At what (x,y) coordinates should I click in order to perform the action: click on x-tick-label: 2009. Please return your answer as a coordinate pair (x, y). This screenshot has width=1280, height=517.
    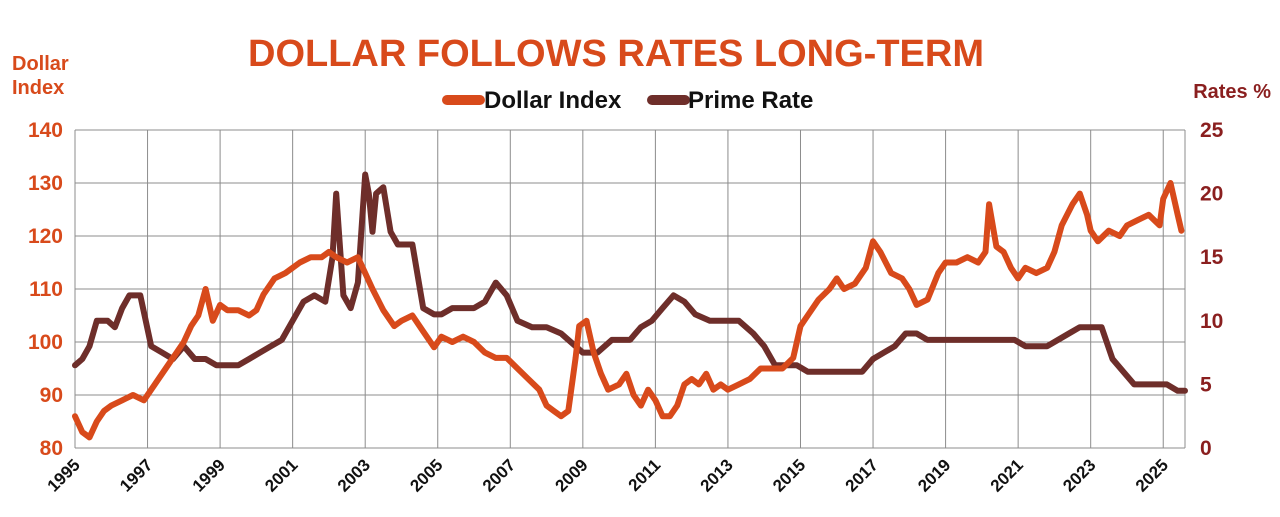
    Looking at the image, I should click on (571, 475).